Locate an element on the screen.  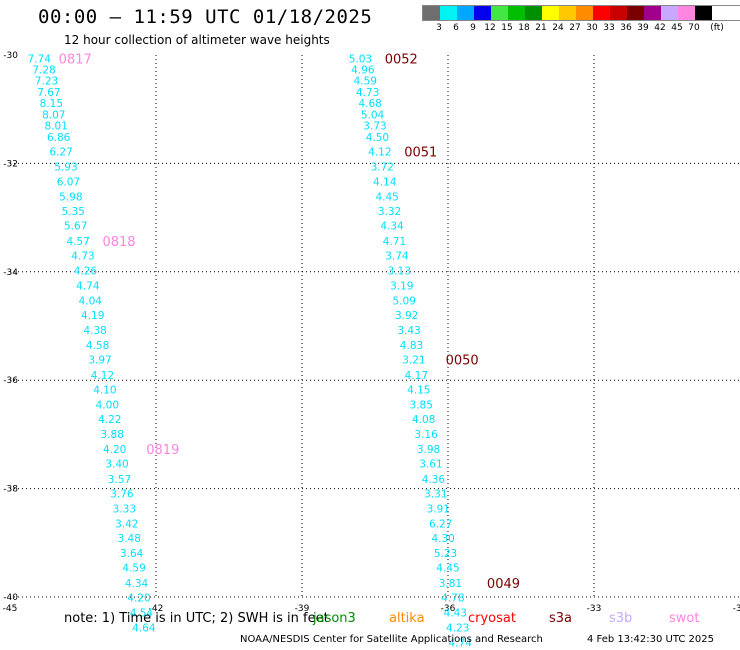
swh-reading: 8.01 is located at coordinates (56, 126).